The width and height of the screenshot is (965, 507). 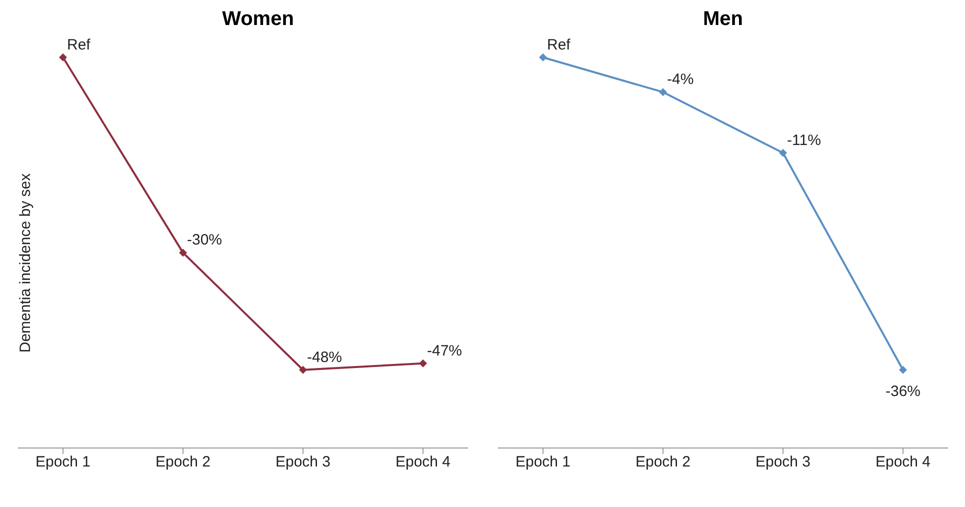 I want to click on data-label: -30%, so click(x=204, y=240).